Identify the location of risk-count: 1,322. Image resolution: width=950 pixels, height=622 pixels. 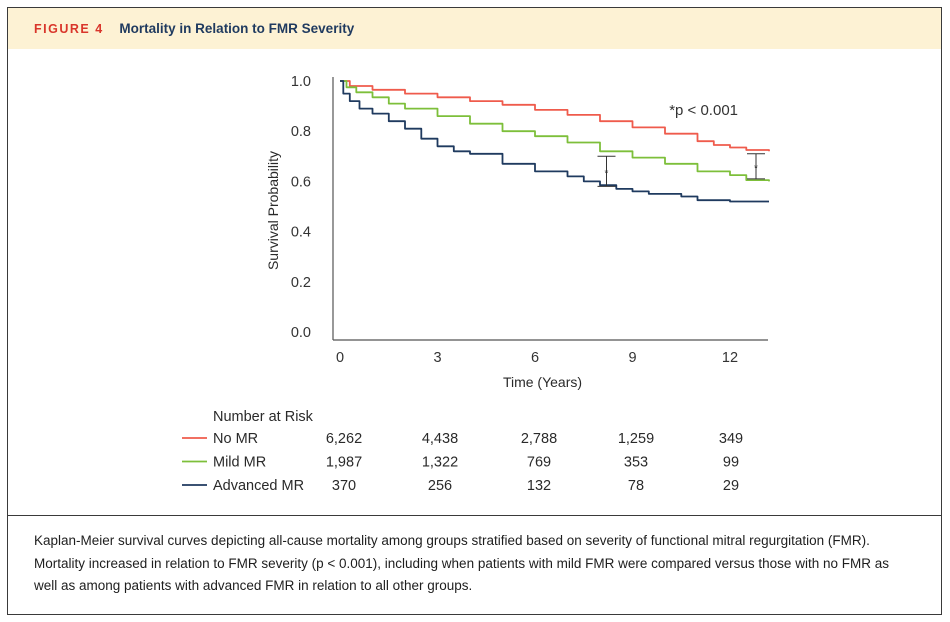
(440, 463).